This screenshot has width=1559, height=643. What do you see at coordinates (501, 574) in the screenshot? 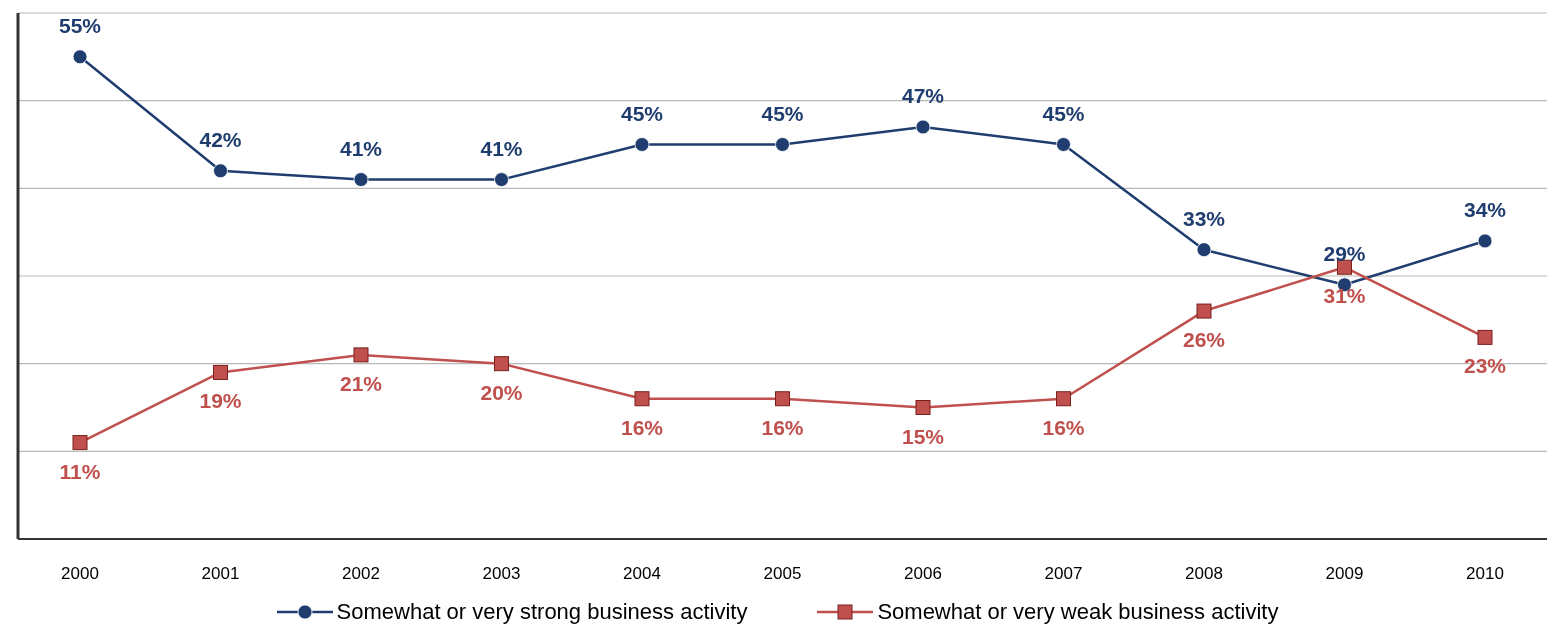
I see `x-tick-label: 2003` at bounding box center [501, 574].